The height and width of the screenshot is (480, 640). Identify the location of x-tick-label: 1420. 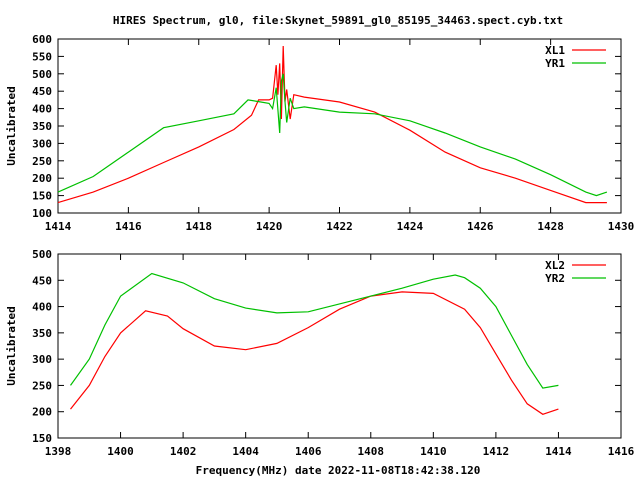
(269, 226).